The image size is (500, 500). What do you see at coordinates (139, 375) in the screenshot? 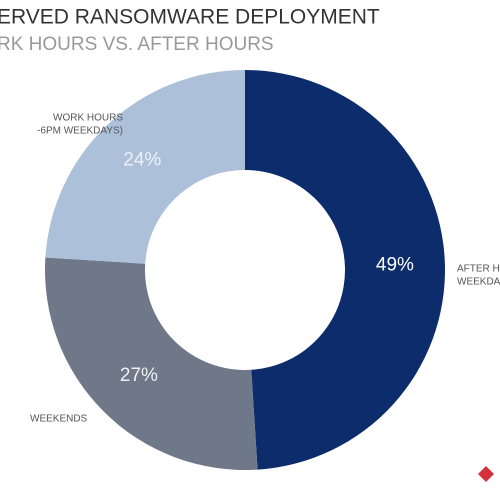
I see `value-label: 27%` at bounding box center [139, 375].